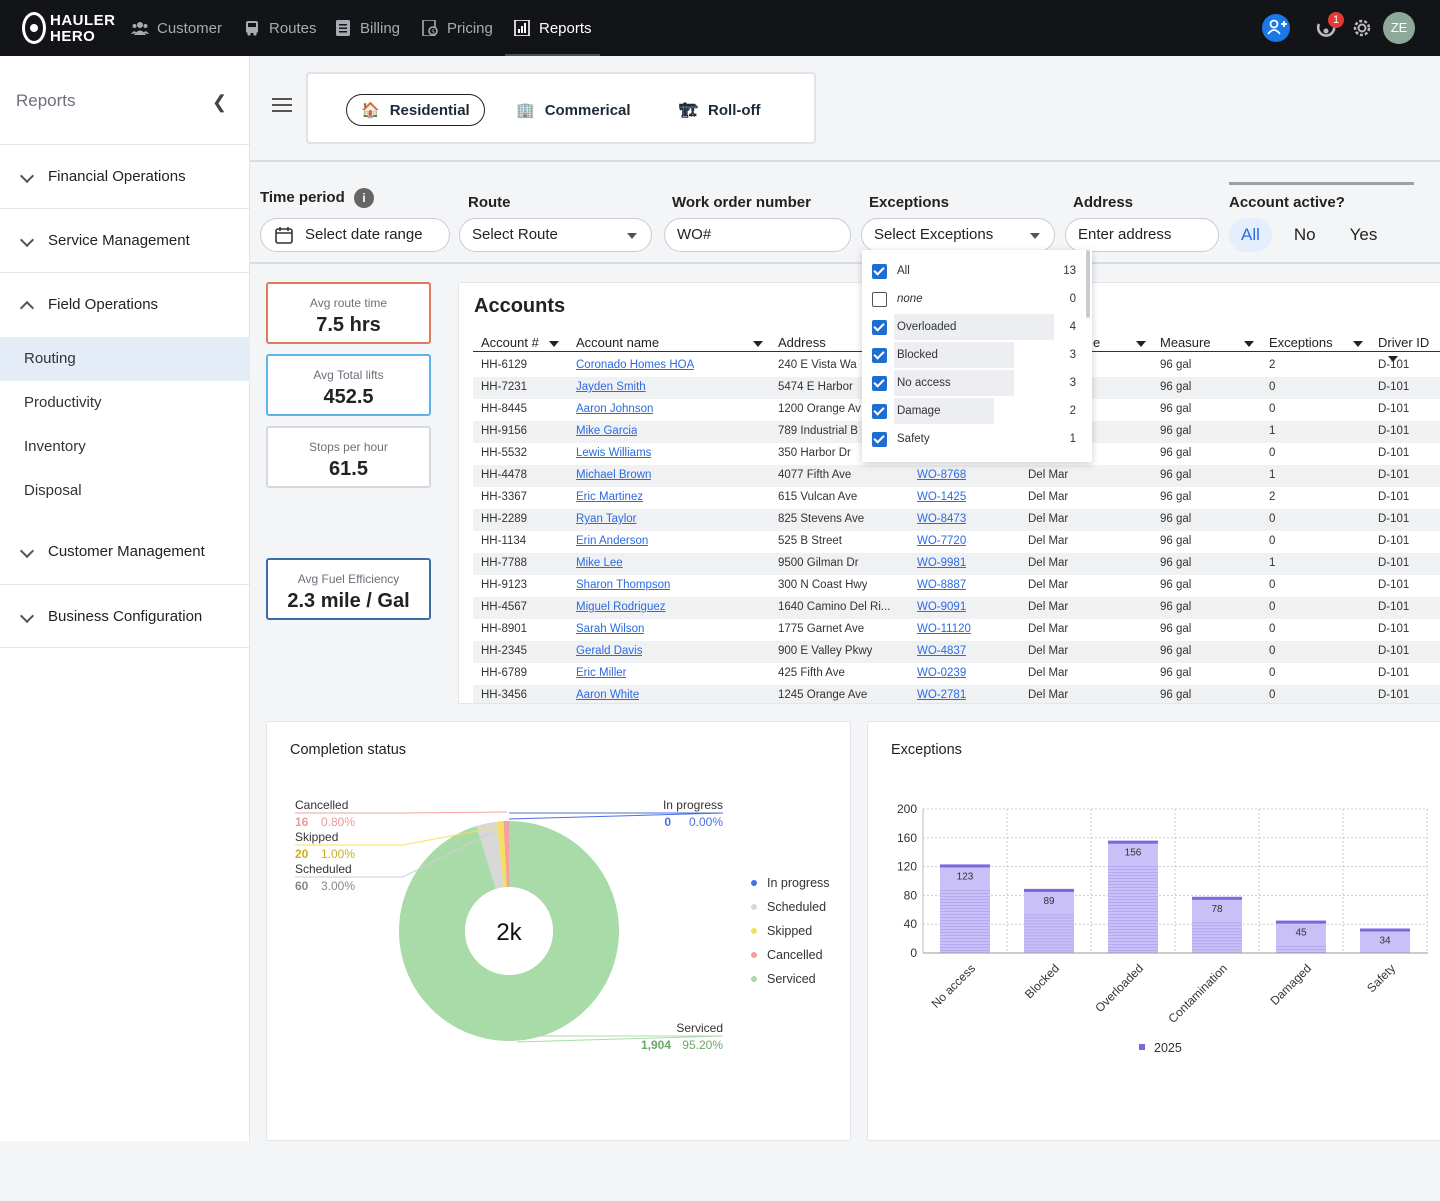 The image size is (1440, 1201). I want to click on tab-roll-off: 🏗 Roll-off, so click(720, 110).